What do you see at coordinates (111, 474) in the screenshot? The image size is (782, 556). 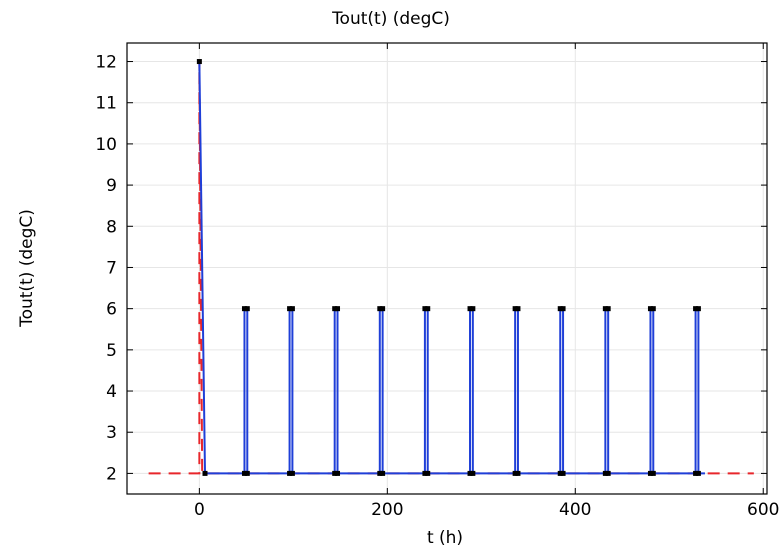 I see `y-tick-label: 2` at bounding box center [111, 474].